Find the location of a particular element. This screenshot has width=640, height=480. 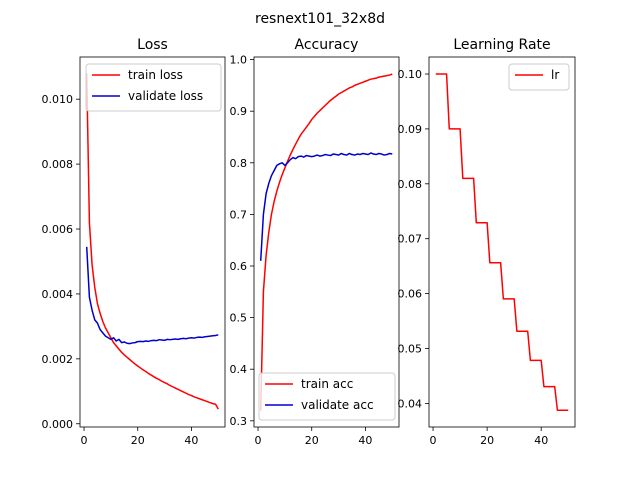

y-tick-label: 0.4 is located at coordinates (239, 369).